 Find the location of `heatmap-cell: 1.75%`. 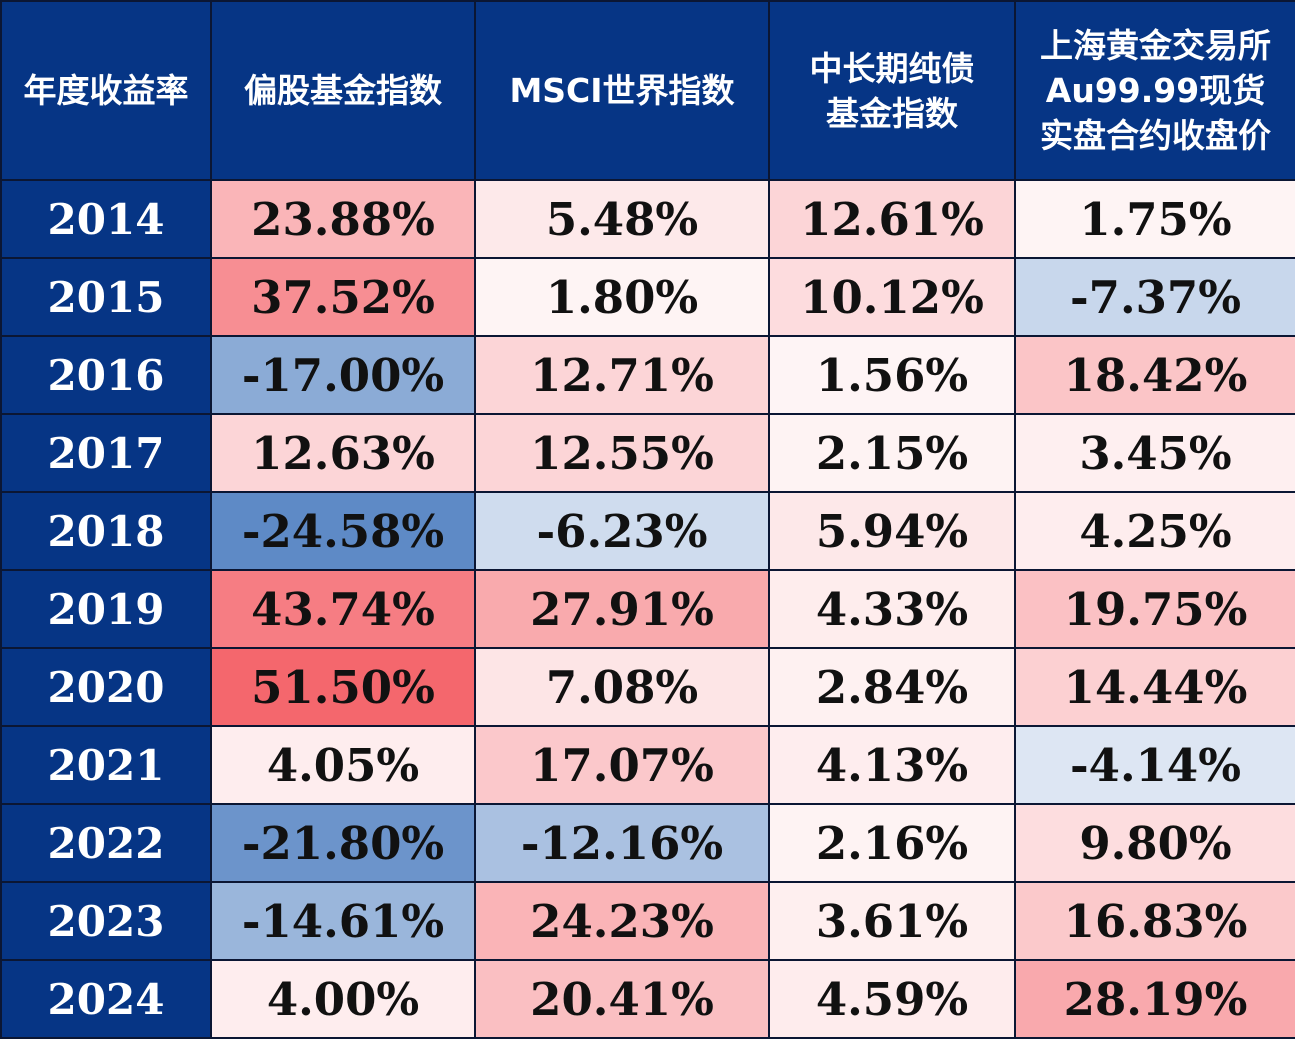

heatmap-cell: 1.75% is located at coordinates (1154, 219).